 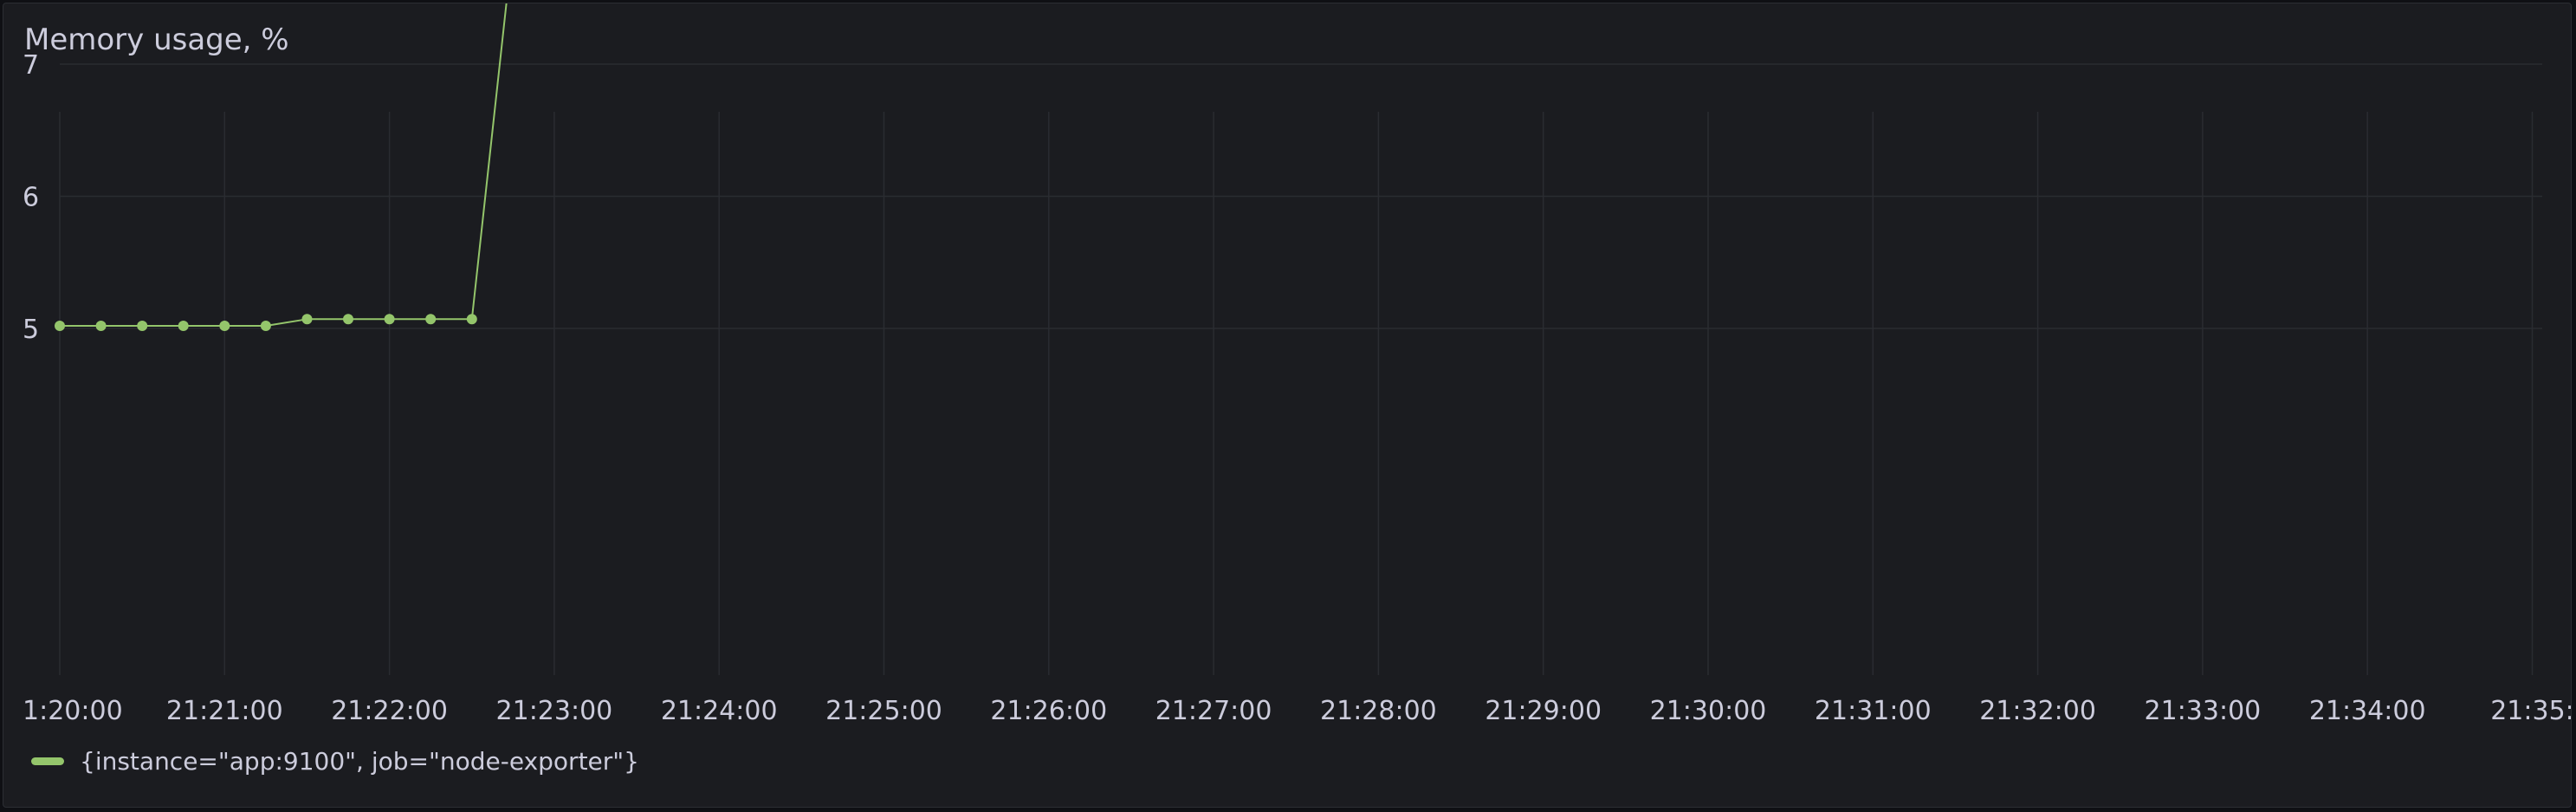 What do you see at coordinates (1213, 711) in the screenshot?
I see `x-tick-label: 21:27:00` at bounding box center [1213, 711].